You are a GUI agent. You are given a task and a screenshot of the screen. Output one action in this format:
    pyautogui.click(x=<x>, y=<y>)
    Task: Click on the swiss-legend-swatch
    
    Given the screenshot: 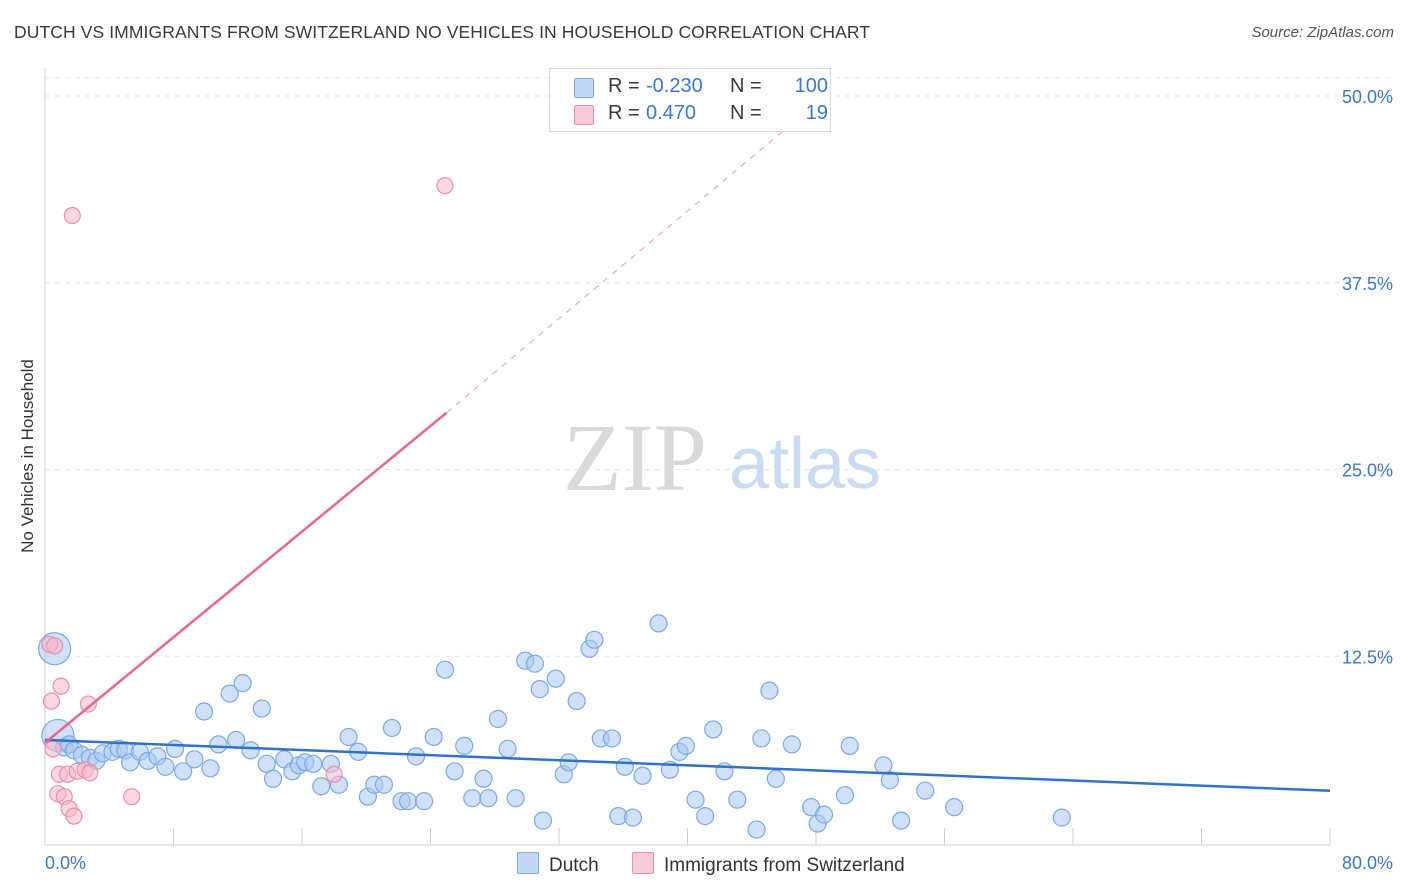 What is the action you would take?
    pyautogui.click(x=643, y=863)
    